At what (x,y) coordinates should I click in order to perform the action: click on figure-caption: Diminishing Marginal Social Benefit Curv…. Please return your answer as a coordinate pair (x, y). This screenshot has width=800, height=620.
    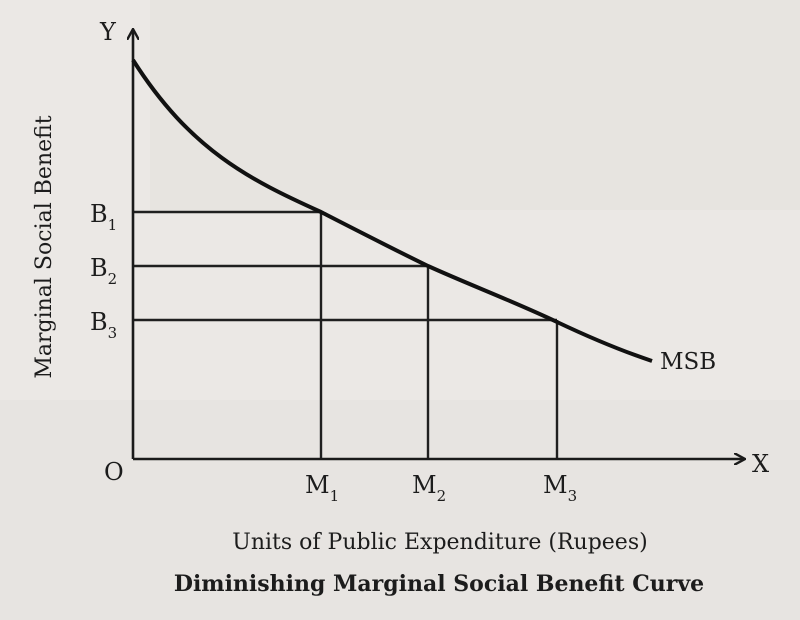
    Looking at the image, I should click on (439, 584).